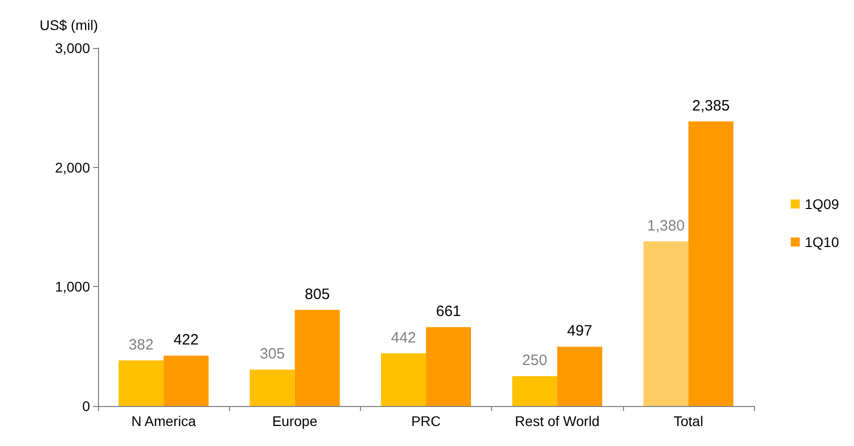  What do you see at coordinates (72, 48) in the screenshot?
I see `y-tick-label: 3,000` at bounding box center [72, 48].